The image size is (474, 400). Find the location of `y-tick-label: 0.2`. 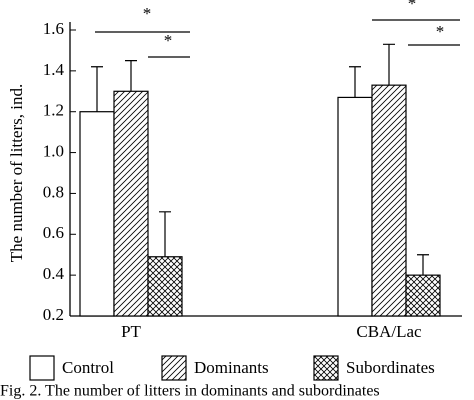

y-tick-label: 0.2 is located at coordinates (53, 314).